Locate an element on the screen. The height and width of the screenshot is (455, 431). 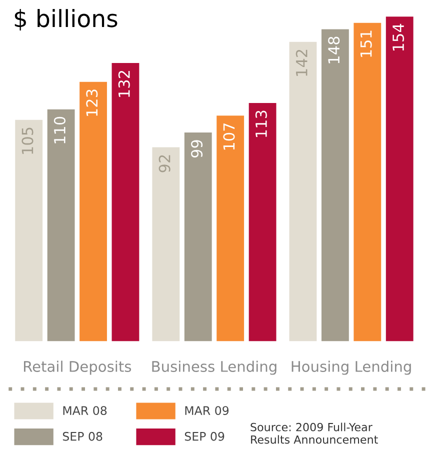
data-label: 105 is located at coordinates (28, 141).